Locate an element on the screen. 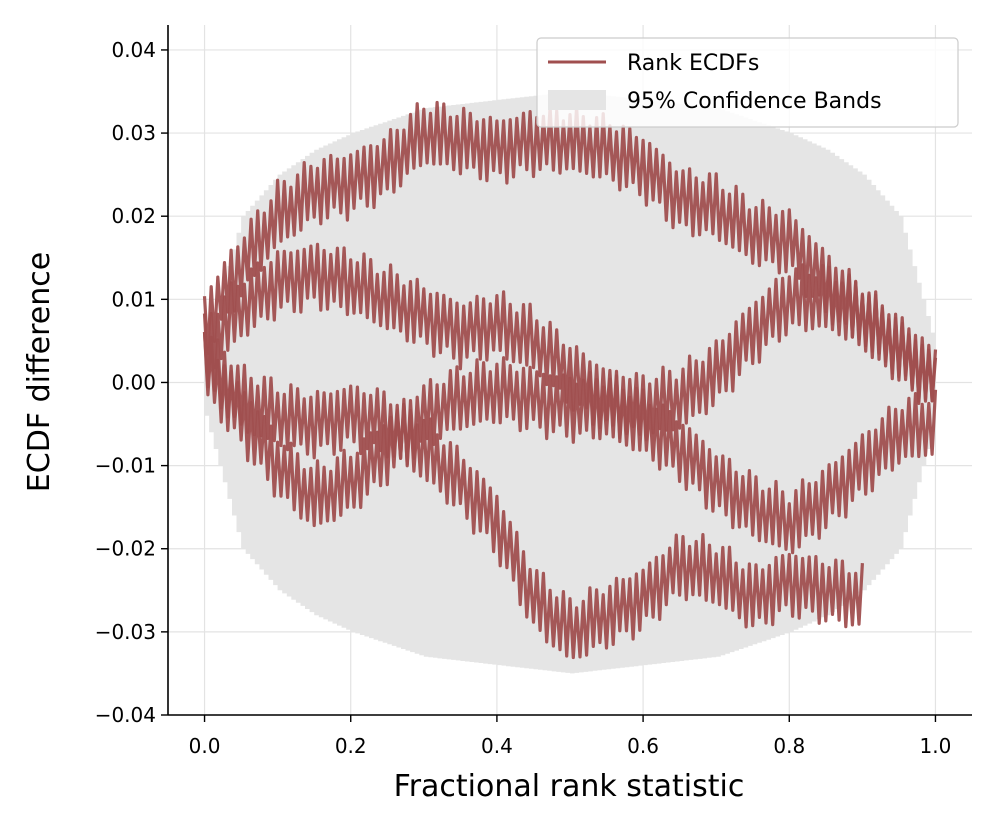 This screenshot has height=830, width=997. x-tick-label: 1.0 is located at coordinates (936, 746).